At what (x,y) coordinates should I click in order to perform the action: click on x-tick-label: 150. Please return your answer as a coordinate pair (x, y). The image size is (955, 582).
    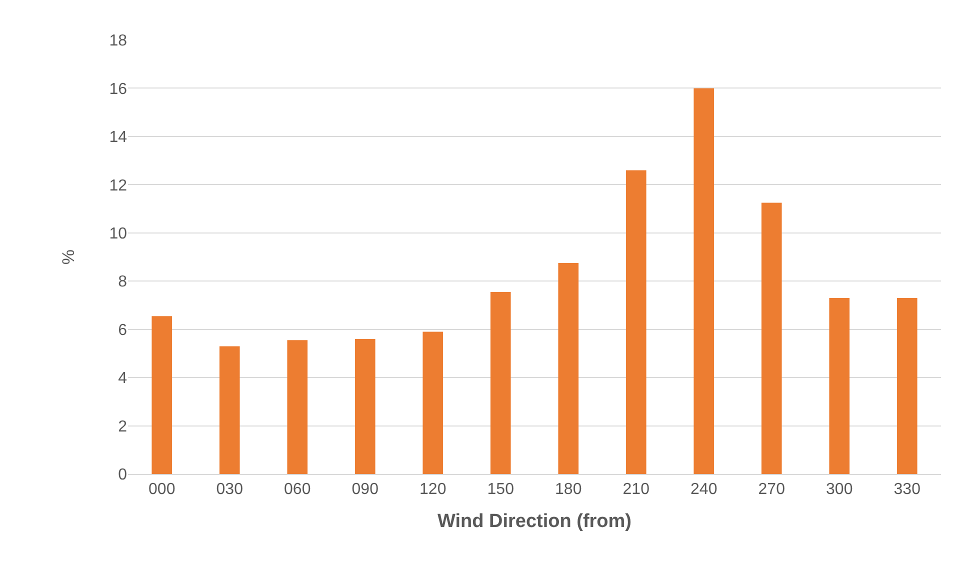
    Looking at the image, I should click on (500, 489).